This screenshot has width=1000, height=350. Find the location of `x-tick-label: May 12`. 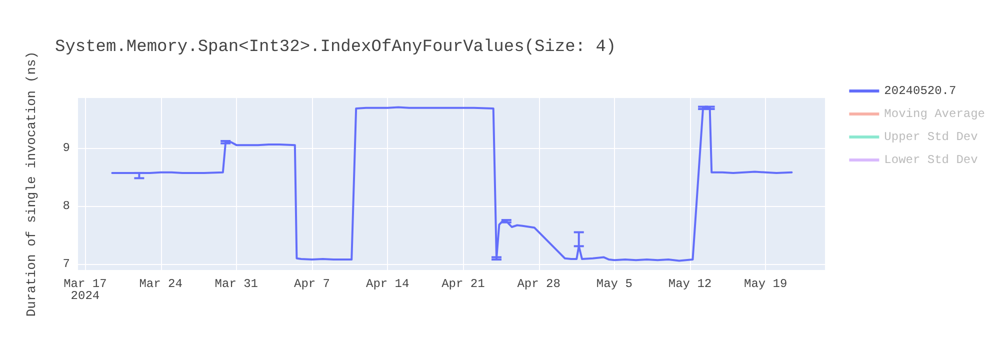

x-tick-label: May 12 is located at coordinates (690, 284).